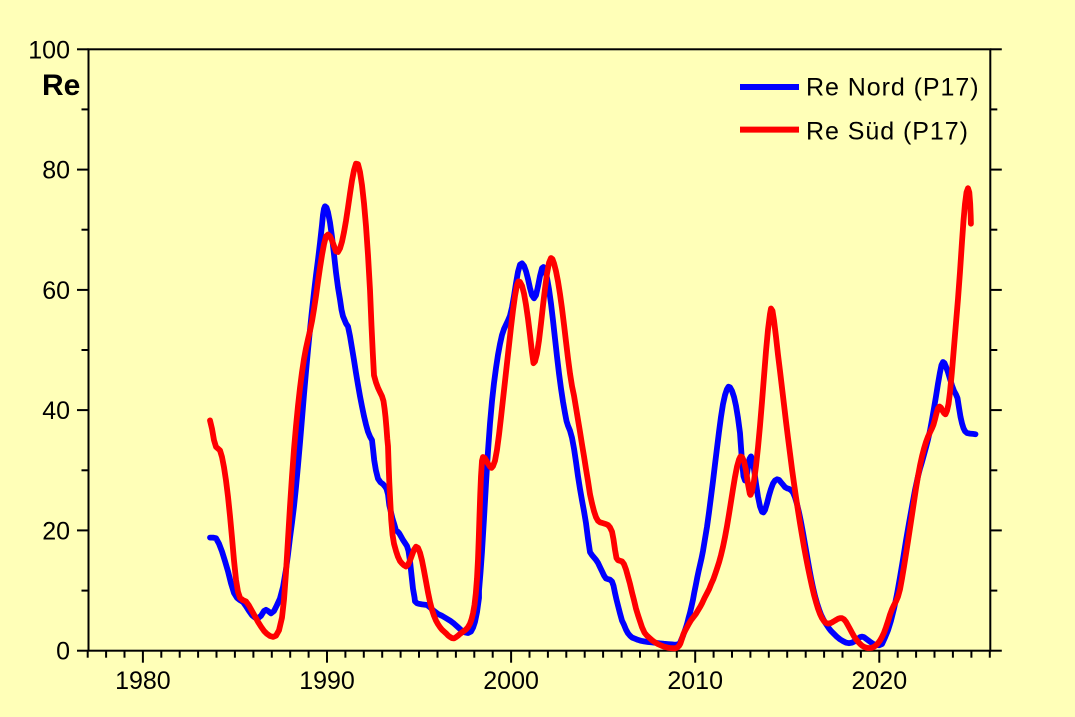 The width and height of the screenshot is (1075, 717). What do you see at coordinates (56, 291) in the screenshot?
I see `svg-text: 60` at bounding box center [56, 291].